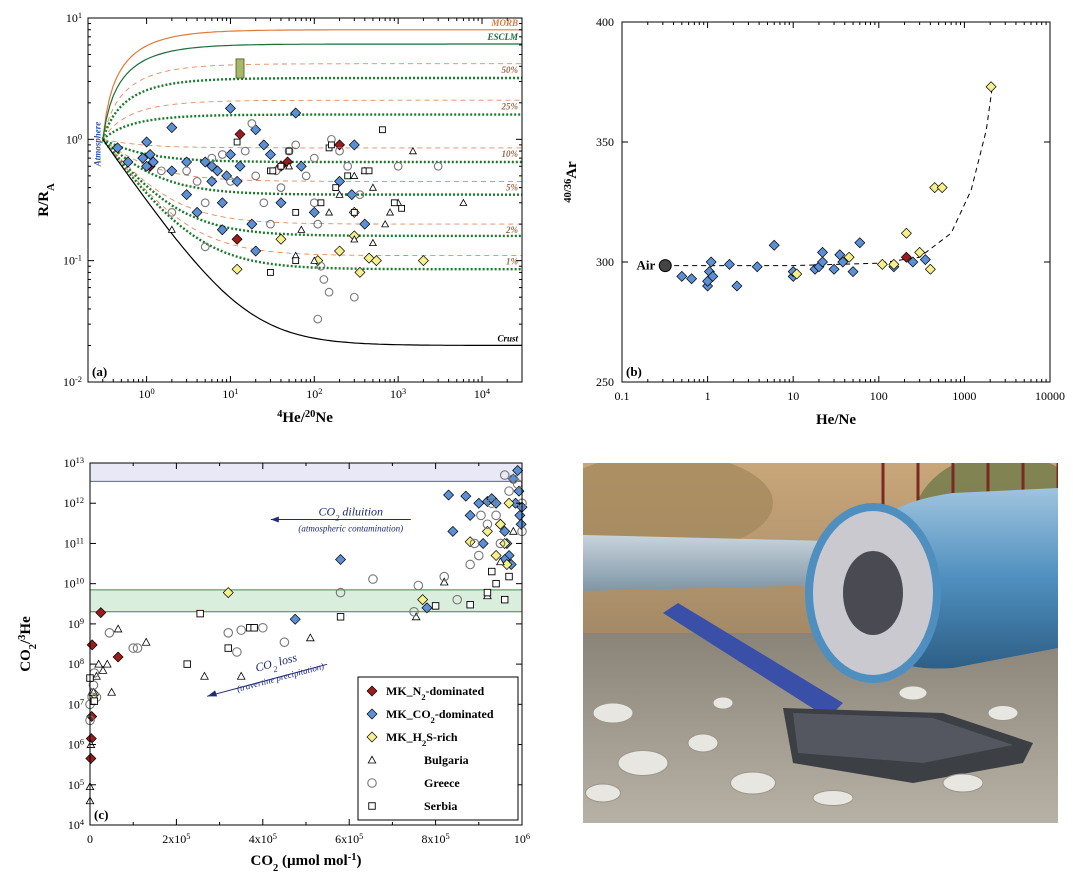 This screenshot has height=889, width=1073. Describe the element at coordinates (74, 18) in the screenshot. I see `y-tick-label: 10¹` at that location.